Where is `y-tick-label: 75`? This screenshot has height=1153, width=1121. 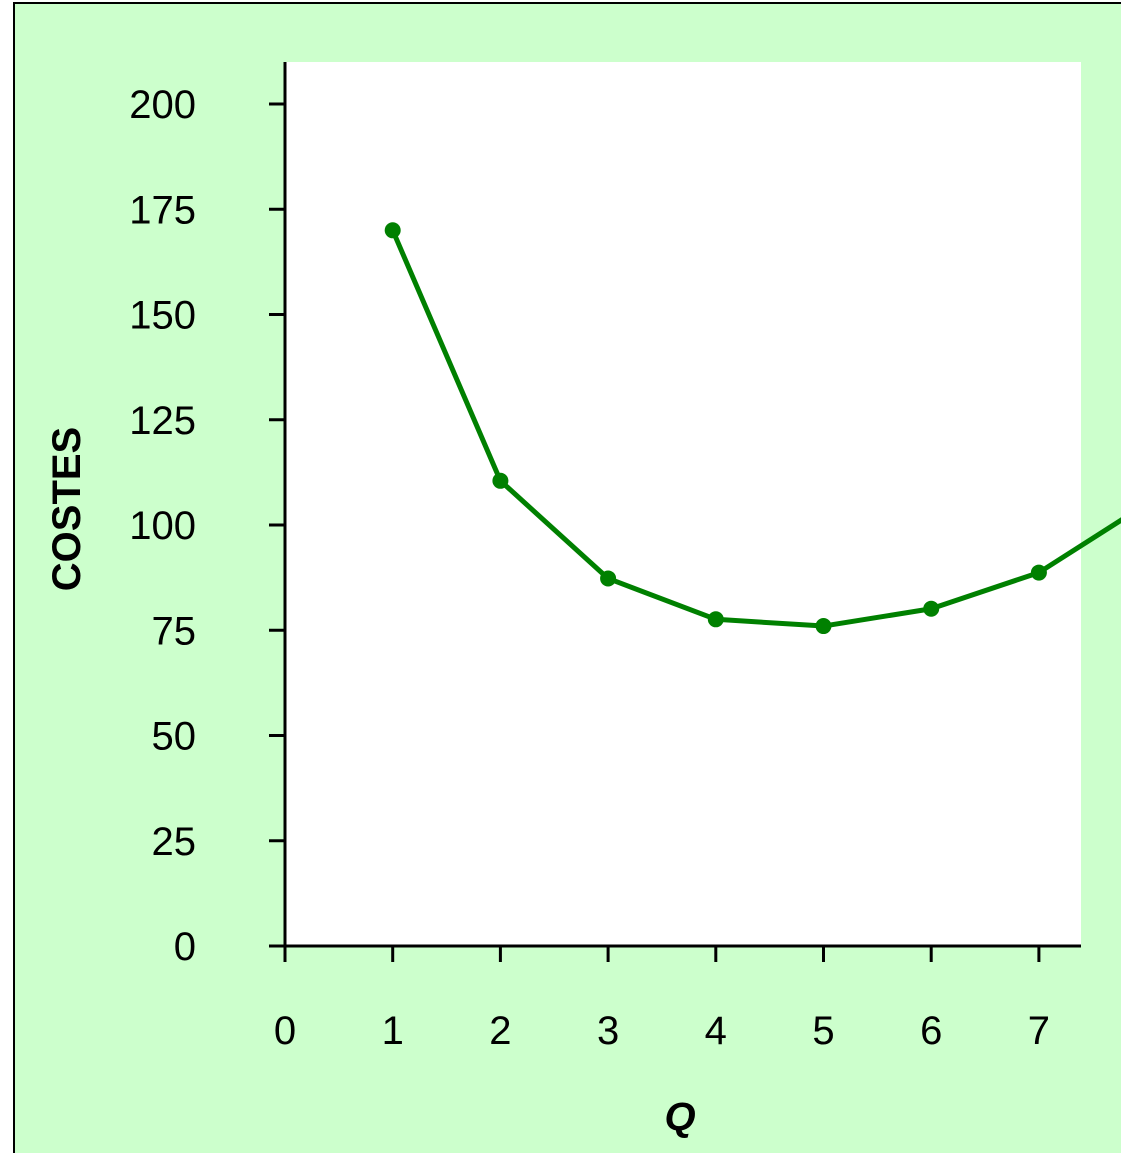 y-tick-label: 75 is located at coordinates (174, 631).